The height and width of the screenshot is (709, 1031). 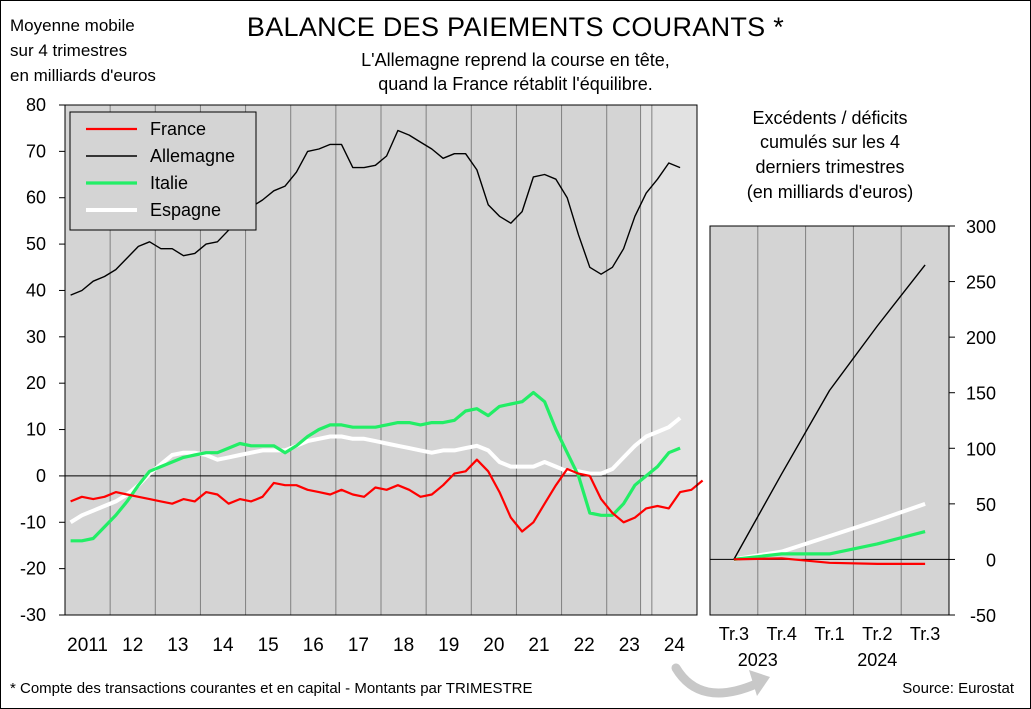 I want to click on cum-y-tick-label: -50, so click(x=983, y=616).